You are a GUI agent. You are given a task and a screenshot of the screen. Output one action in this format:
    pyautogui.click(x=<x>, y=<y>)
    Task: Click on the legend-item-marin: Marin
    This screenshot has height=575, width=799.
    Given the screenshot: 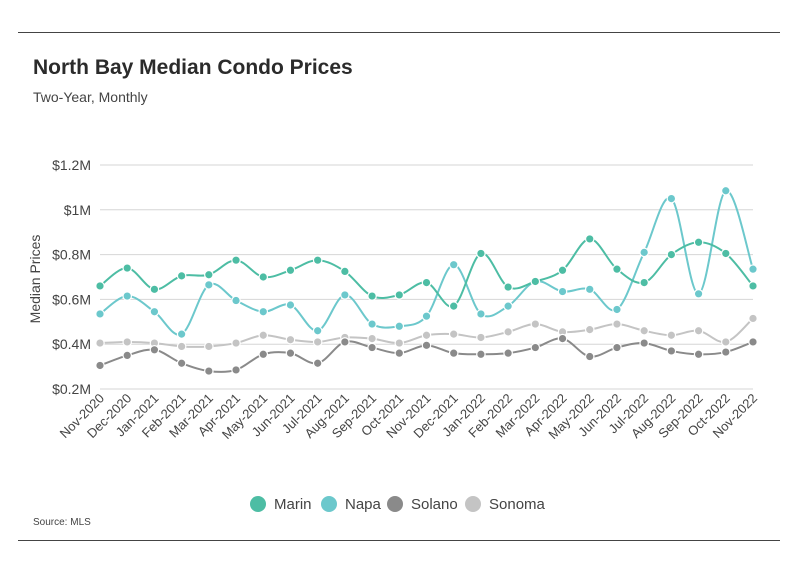 What is the action you would take?
    pyautogui.click(x=281, y=504)
    